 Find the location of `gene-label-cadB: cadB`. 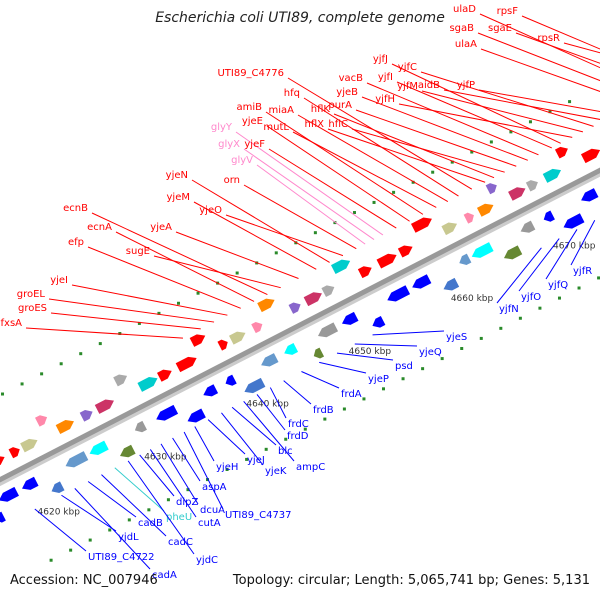

gene-label-cadB: cadB is located at coordinates (150, 523).